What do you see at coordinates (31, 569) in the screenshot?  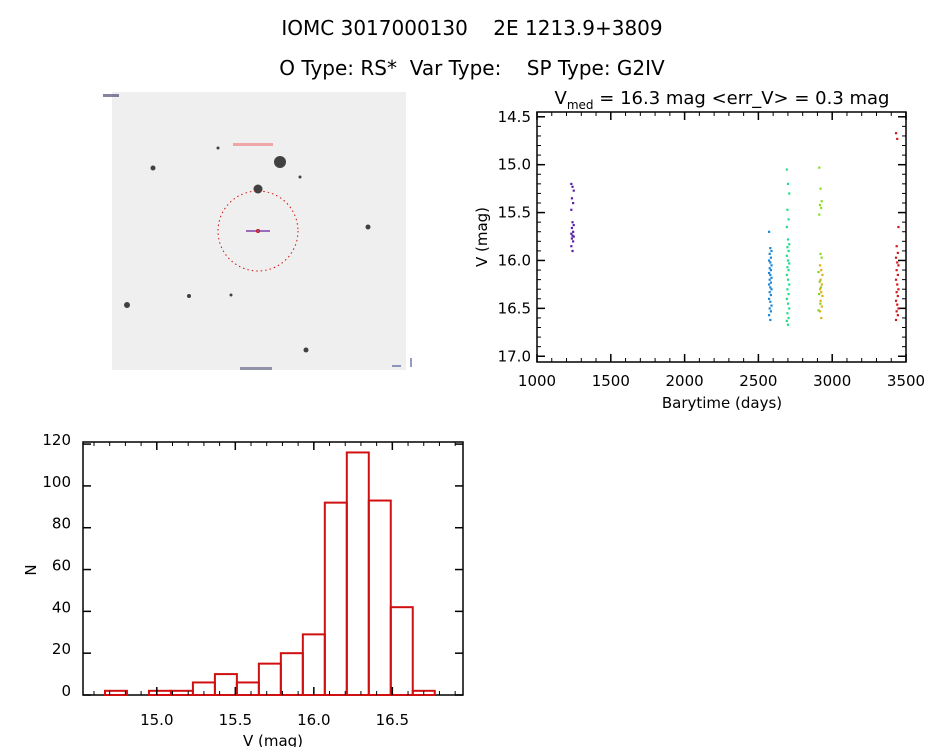 I see `hist-ylabel: N` at bounding box center [31, 569].